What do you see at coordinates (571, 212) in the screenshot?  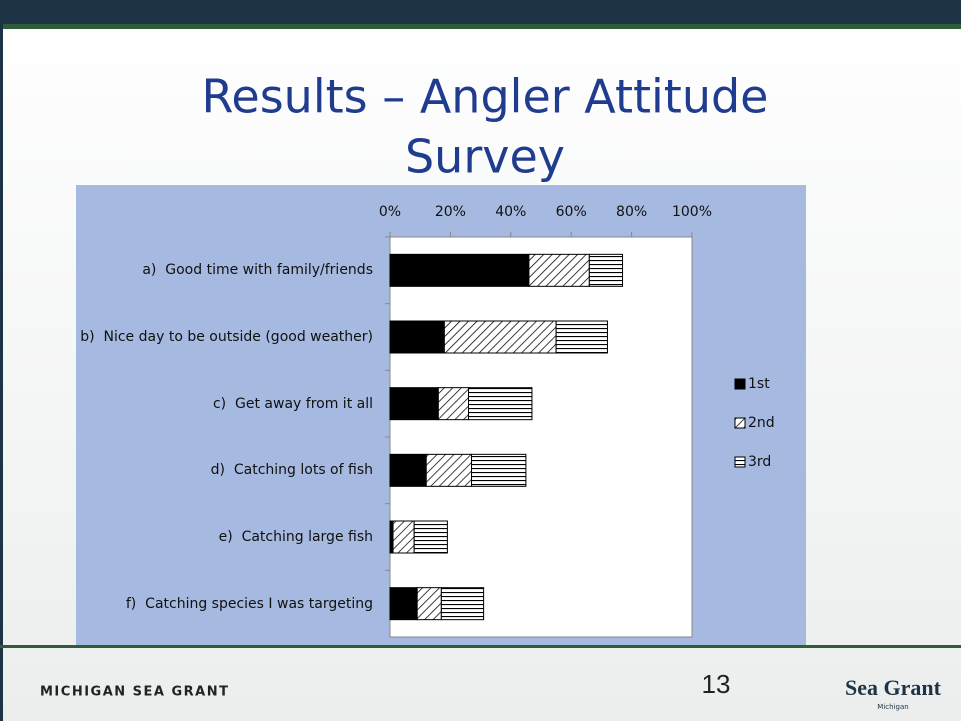 I see `x-tick-label: 60%` at bounding box center [571, 212].